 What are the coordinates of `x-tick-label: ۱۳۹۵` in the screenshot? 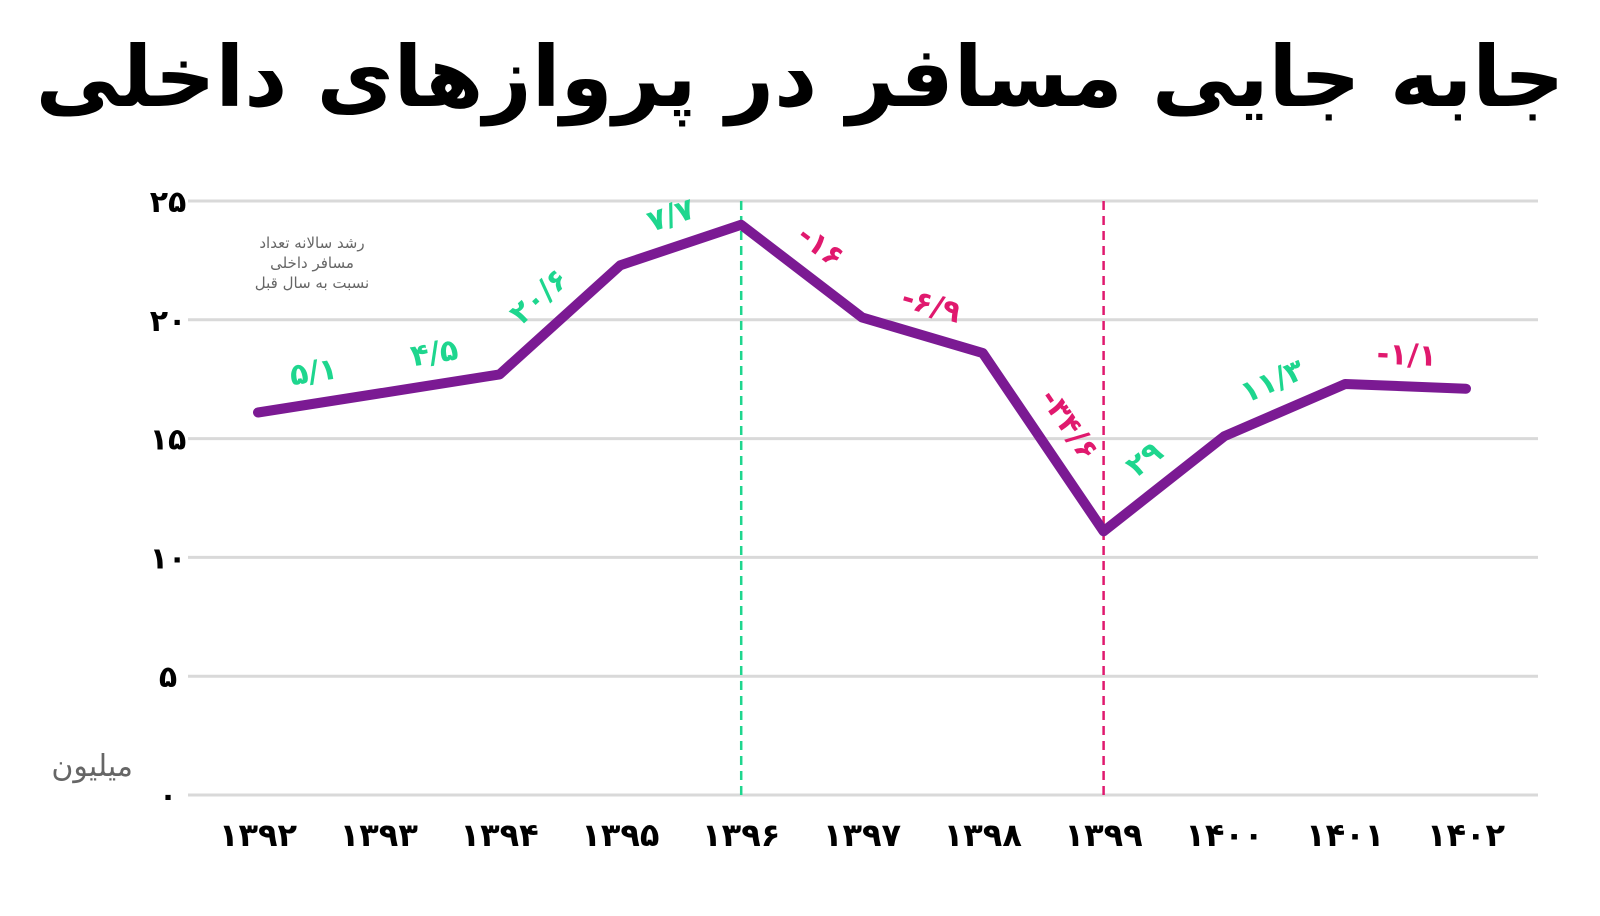 It's located at (620, 835).